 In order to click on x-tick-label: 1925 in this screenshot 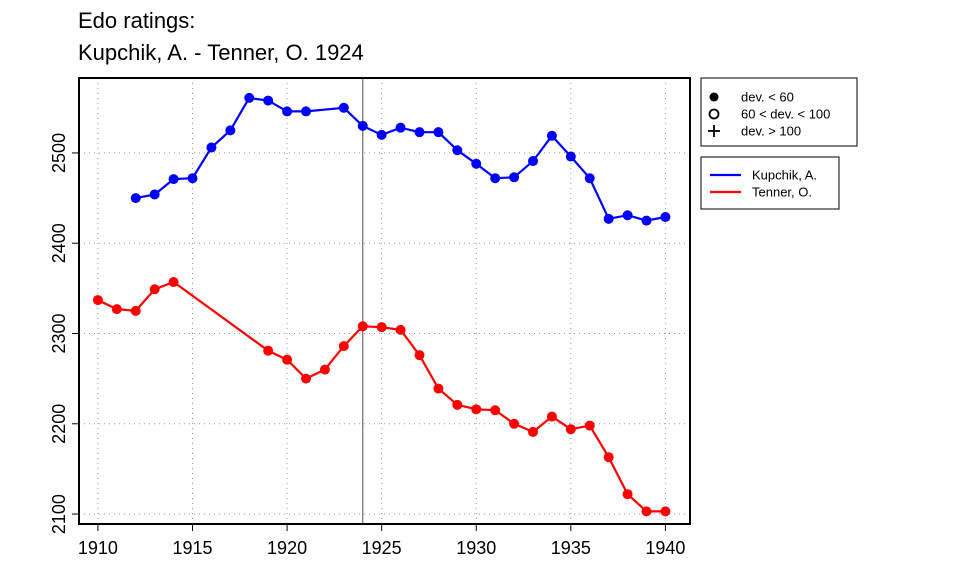, I will do `click(382, 548)`.